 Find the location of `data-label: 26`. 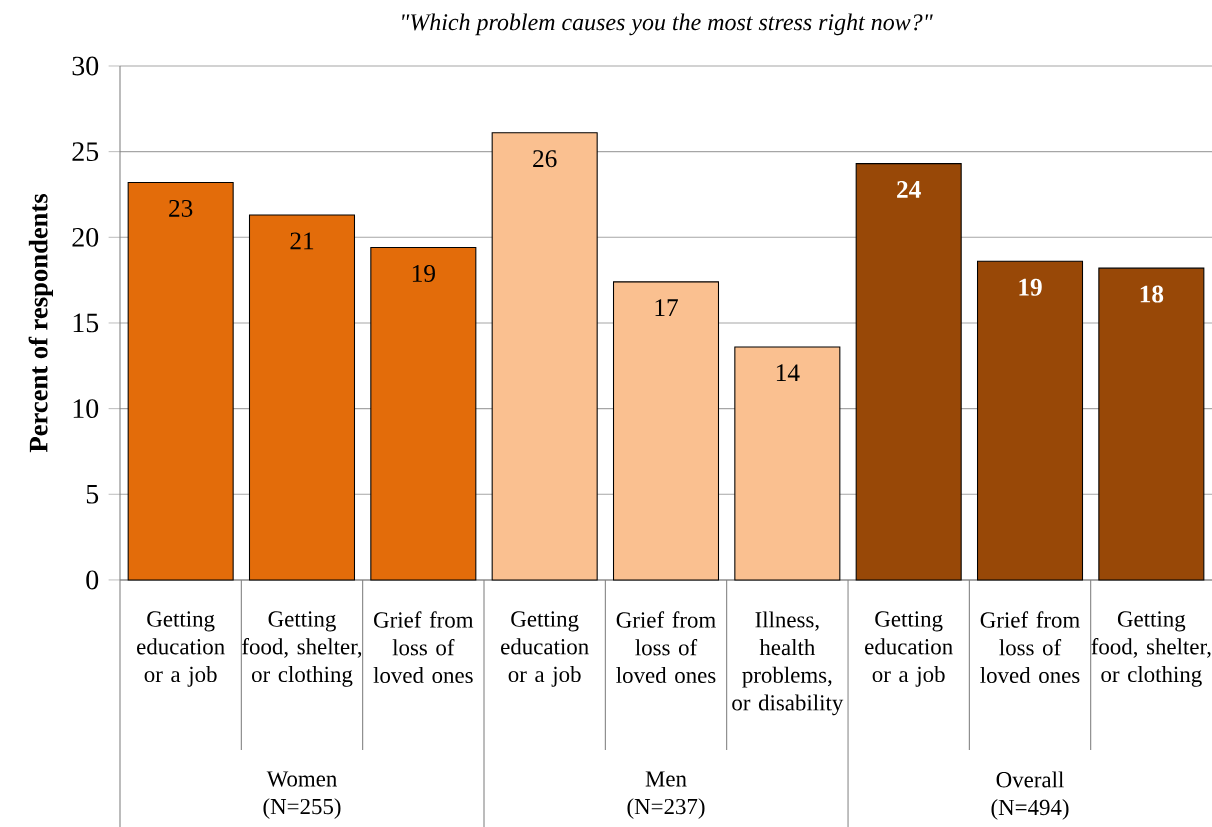

data-label: 26 is located at coordinates (545, 159).